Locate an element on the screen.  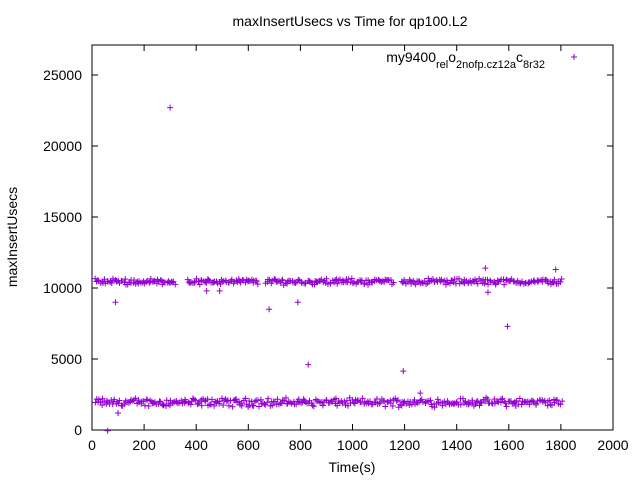
x-tick-label: 400 is located at coordinates (197, 445).